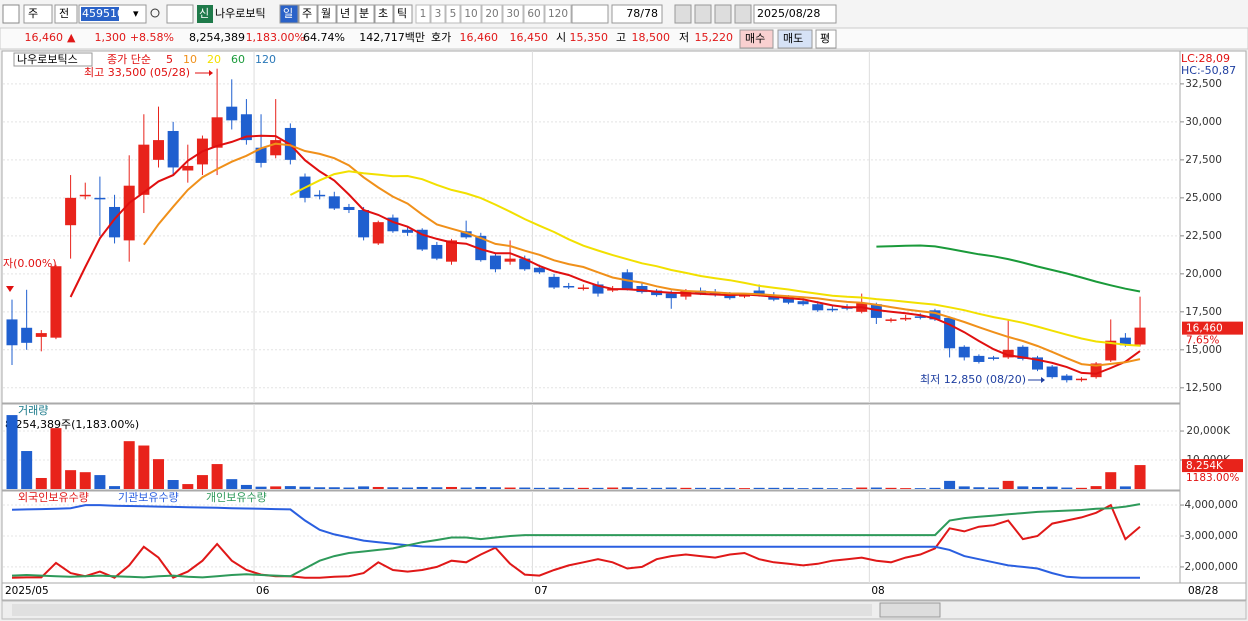  What do you see at coordinates (1205, 58) in the screenshot?
I see `lc: LC:28,09` at bounding box center [1205, 58].